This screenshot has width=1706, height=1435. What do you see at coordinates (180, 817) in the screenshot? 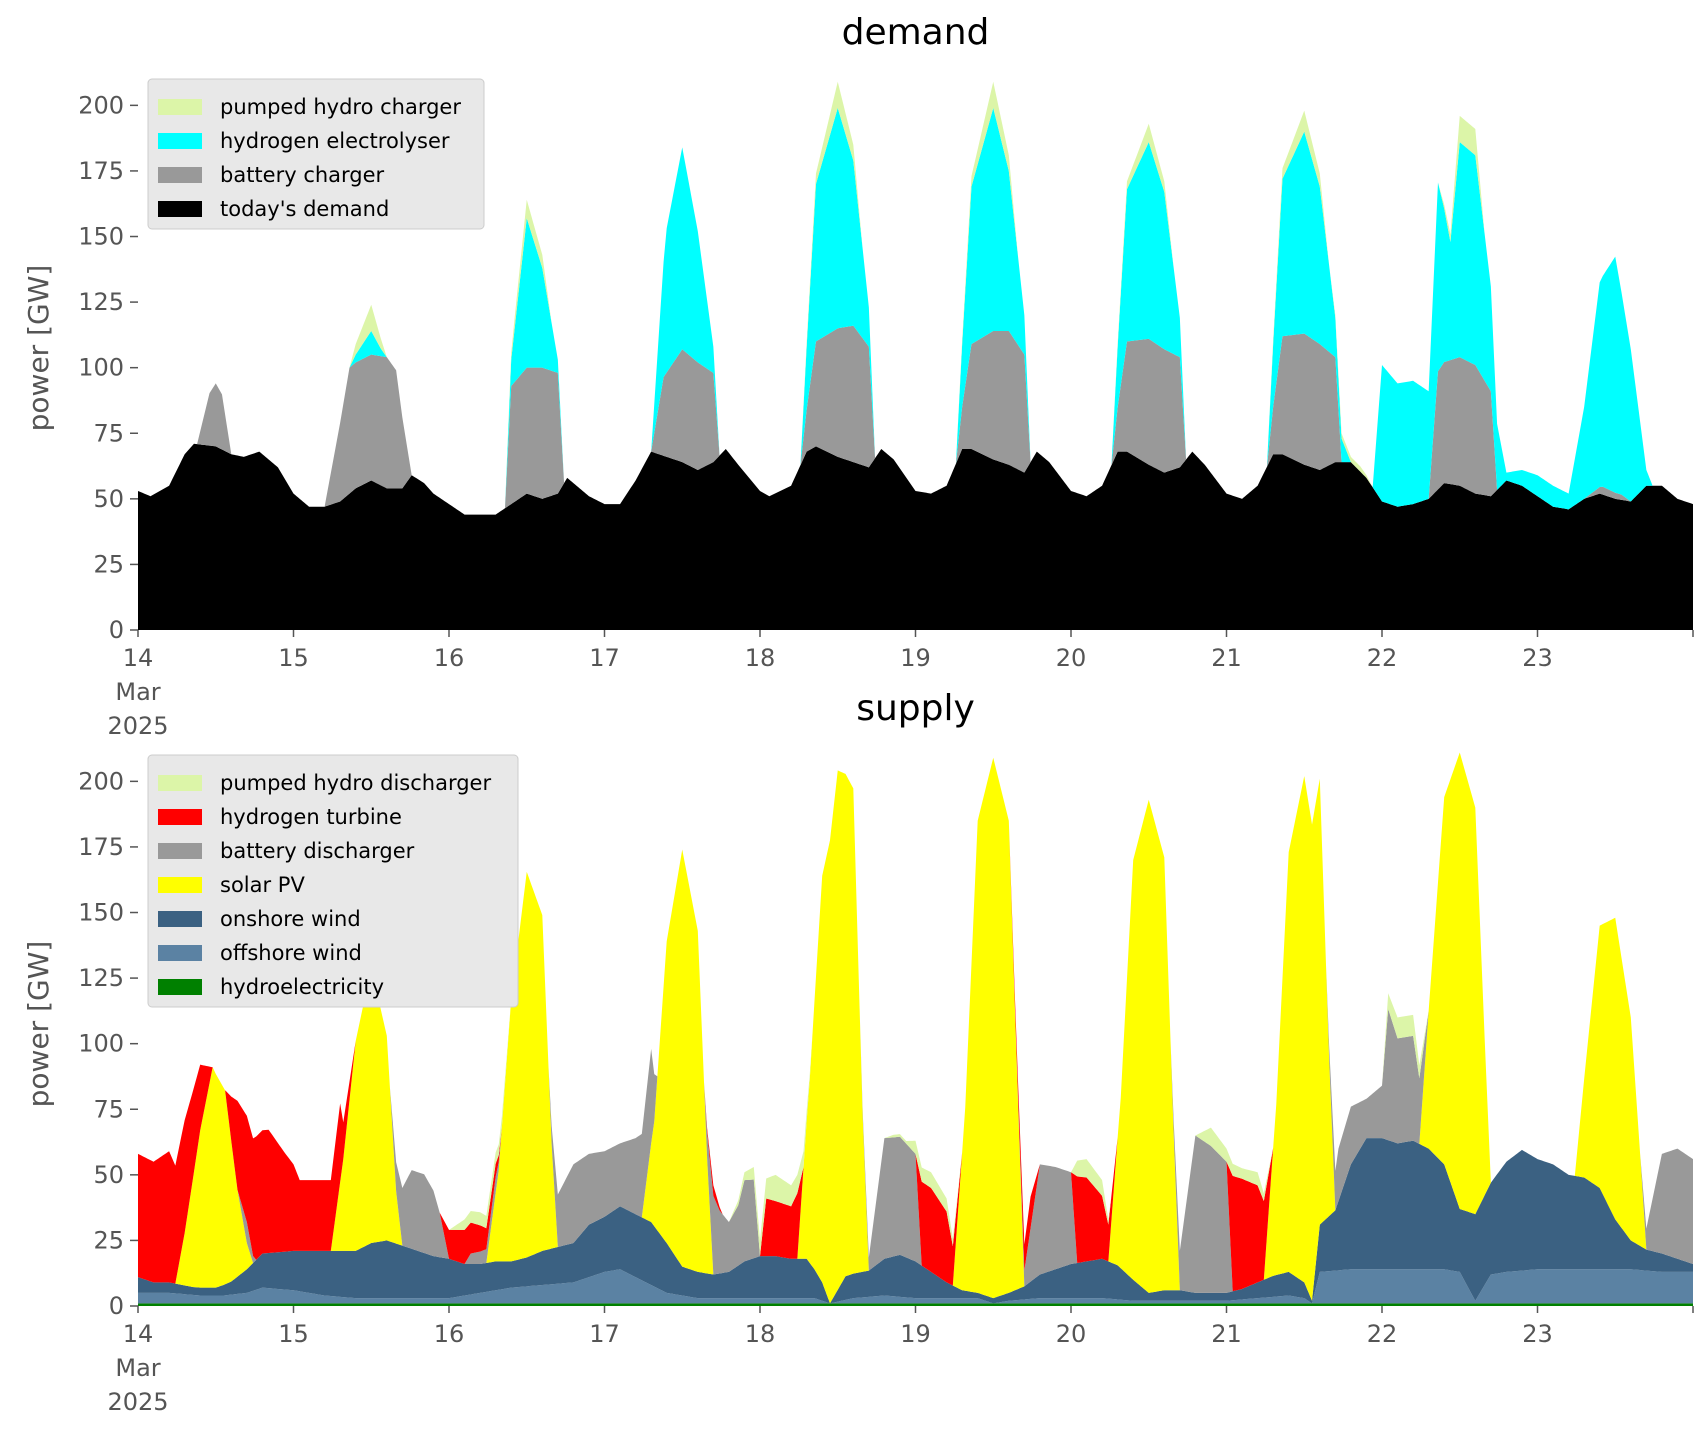
I see `legend-swatch-hydrogen-turbine` at bounding box center [180, 817].